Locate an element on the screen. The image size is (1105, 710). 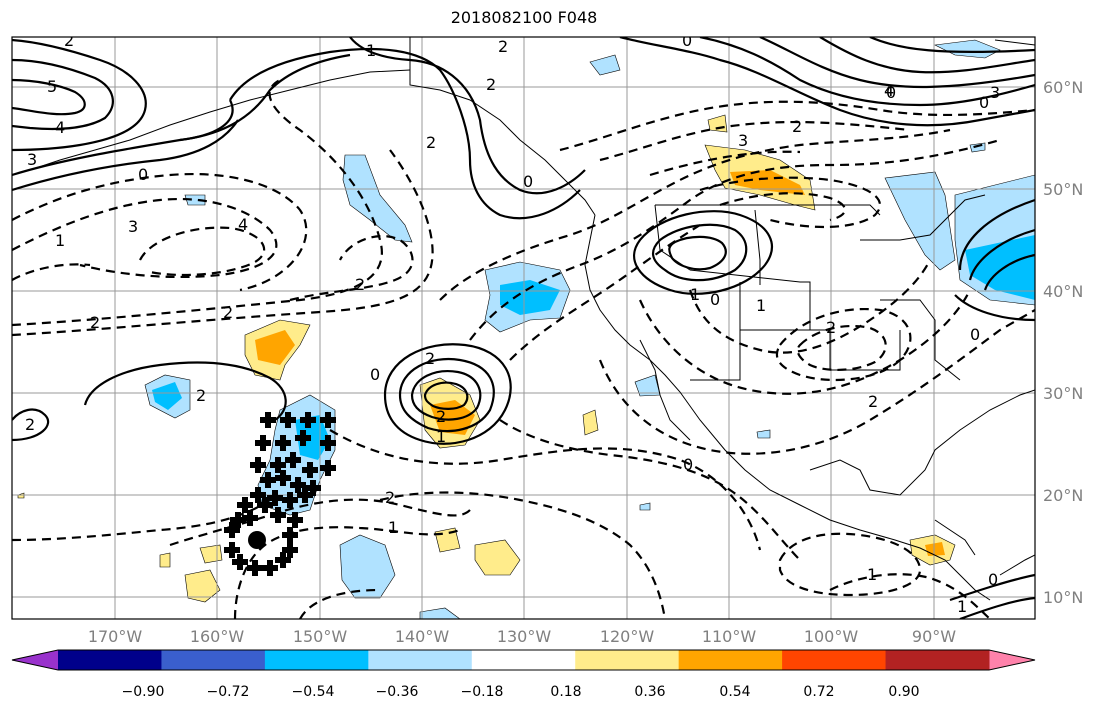
colorbar-extend-min is located at coordinates (35, 660).